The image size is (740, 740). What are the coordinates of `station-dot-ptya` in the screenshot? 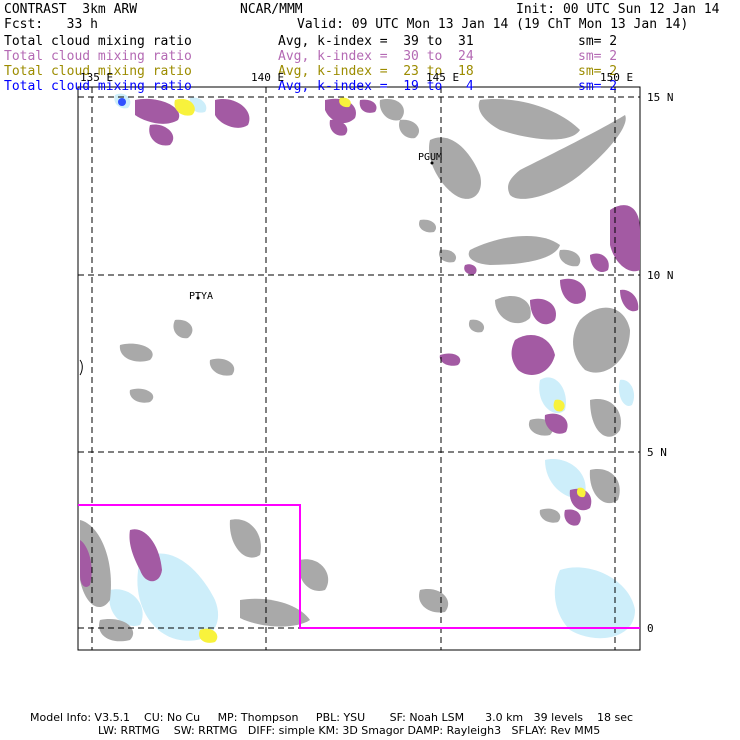 It's located at (198, 298).